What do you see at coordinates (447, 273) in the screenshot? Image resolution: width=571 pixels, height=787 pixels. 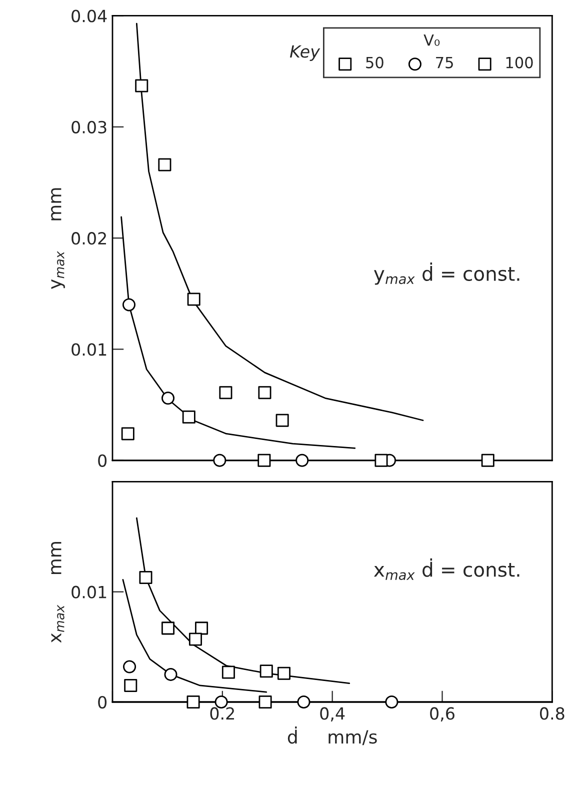 I see `annotation: y$_{max}$ ḋ = const.` at bounding box center [447, 273].